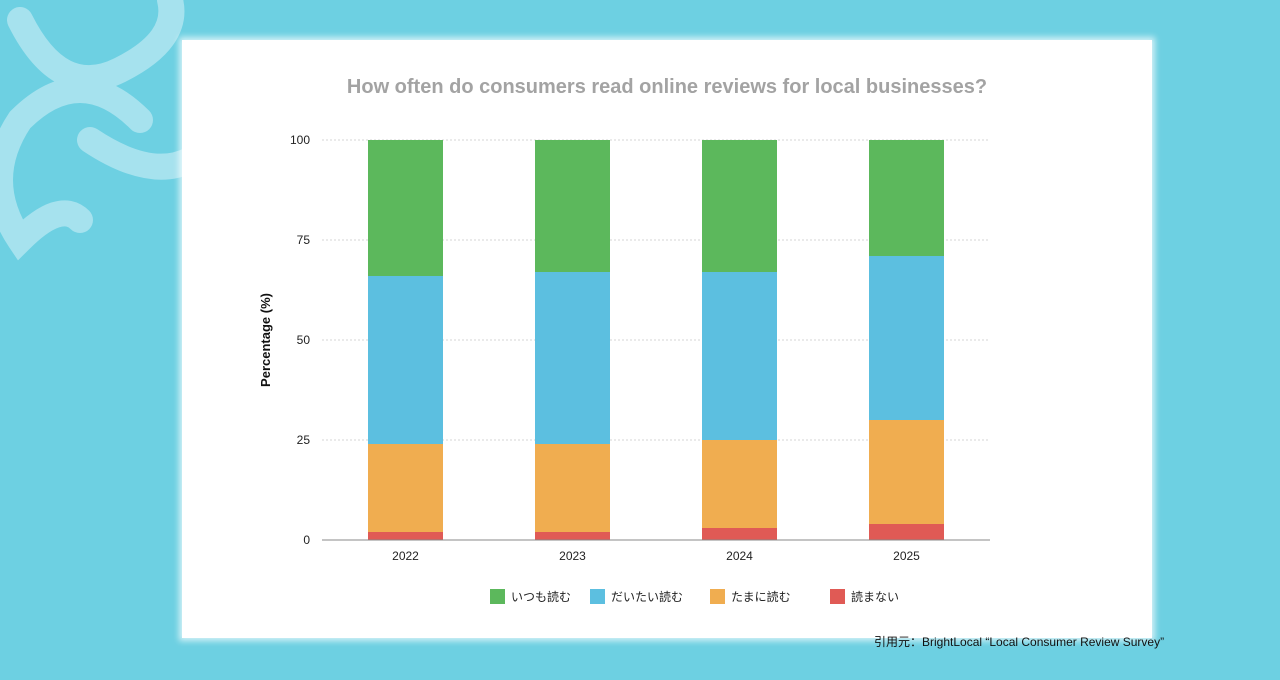  What do you see at coordinates (541, 597) in the screenshot?
I see `legend-label: いつも読む` at bounding box center [541, 597].